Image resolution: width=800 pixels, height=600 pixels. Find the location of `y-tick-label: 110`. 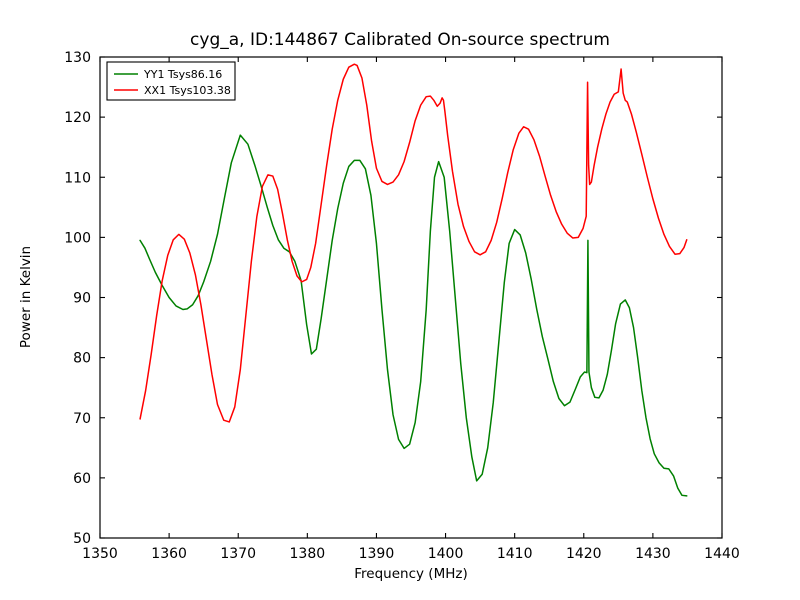

y-tick-label: 110 is located at coordinates (77, 178).